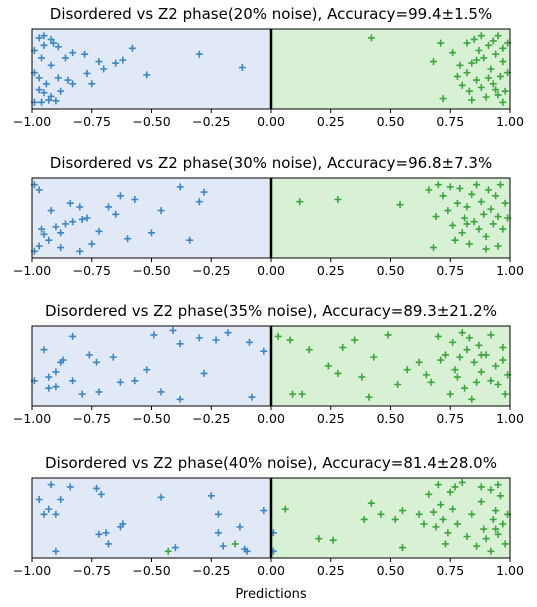  Describe the element at coordinates (211, 418) in the screenshot. I see `x-tick-label: −0.25` at that location.